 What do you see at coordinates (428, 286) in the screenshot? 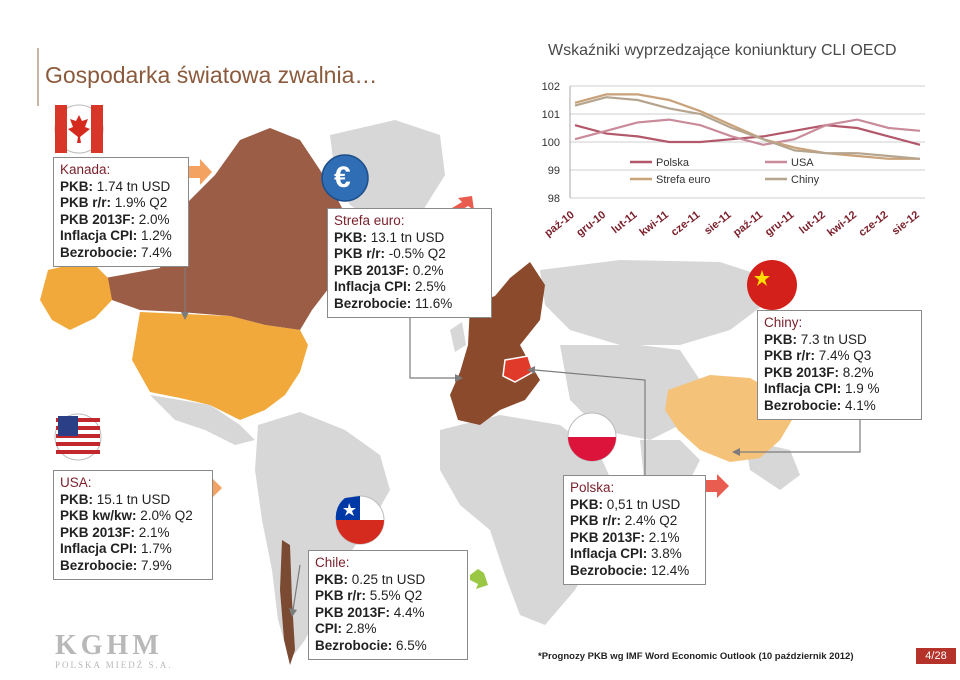
I see `info-value: 2.5%` at bounding box center [428, 286].